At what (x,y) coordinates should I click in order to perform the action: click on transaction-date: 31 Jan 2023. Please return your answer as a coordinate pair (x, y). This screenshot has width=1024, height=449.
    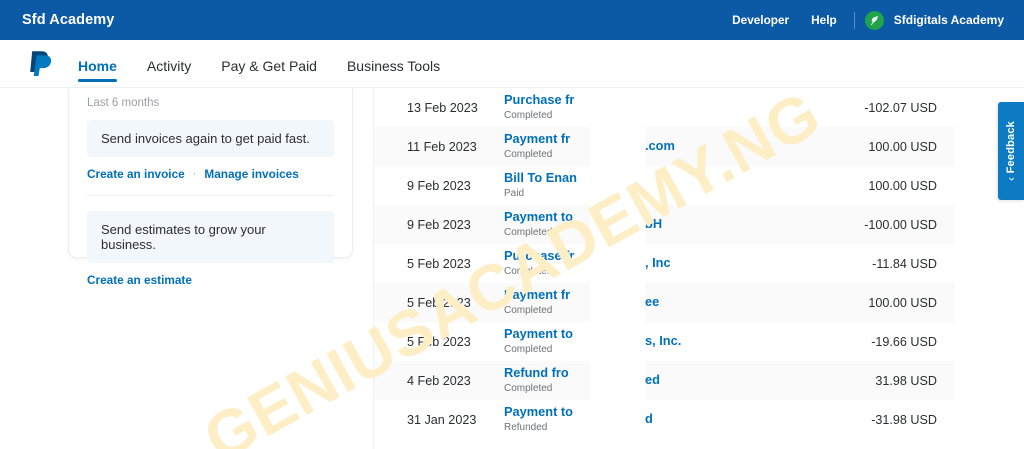
    Looking at the image, I should click on (442, 419).